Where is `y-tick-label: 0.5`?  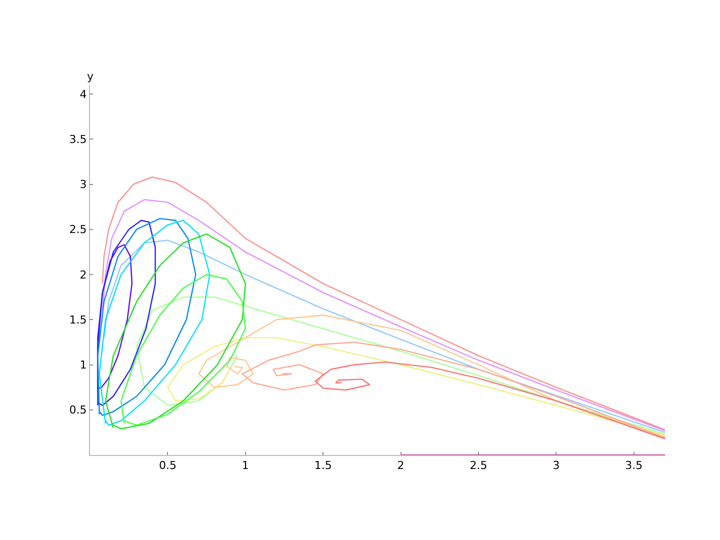
y-tick-label: 0.5 is located at coordinates (78, 410).